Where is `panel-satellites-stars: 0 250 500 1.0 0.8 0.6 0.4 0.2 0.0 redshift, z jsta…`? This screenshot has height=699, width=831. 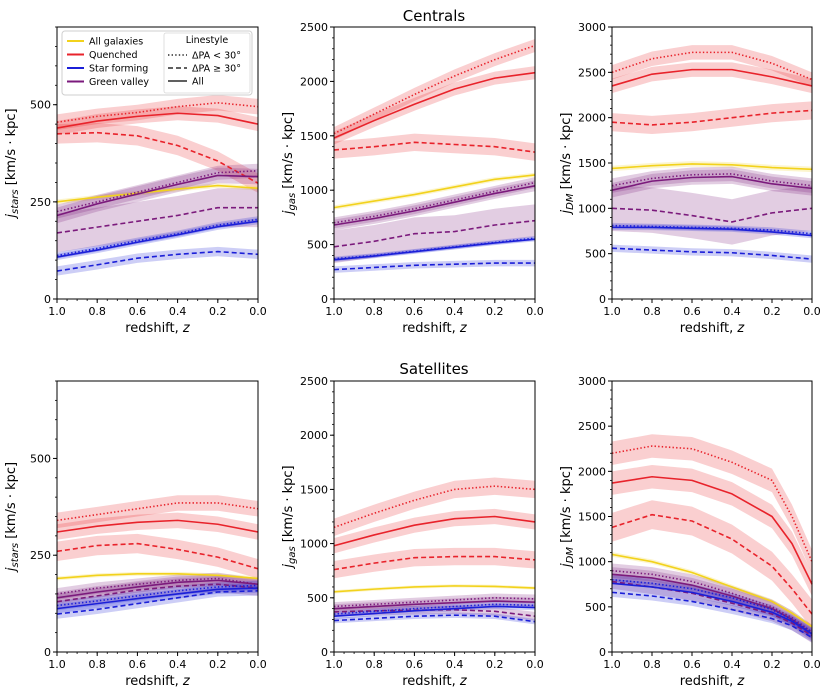
panel-satellites-stars: 0 250 500 1.0 0.8 0.6 0.4 0.2 0.0 redshift, z jsta… is located at coordinates (135, 534).